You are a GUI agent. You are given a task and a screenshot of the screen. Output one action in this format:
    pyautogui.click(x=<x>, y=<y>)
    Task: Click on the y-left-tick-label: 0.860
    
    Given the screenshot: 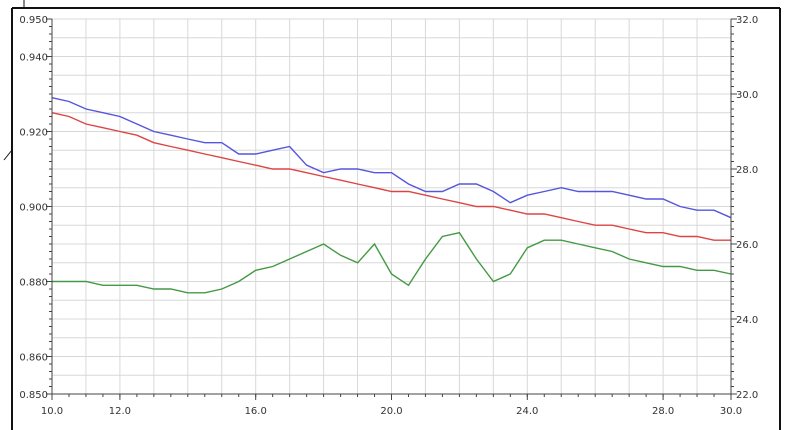 What is the action you would take?
    pyautogui.click(x=33, y=358)
    